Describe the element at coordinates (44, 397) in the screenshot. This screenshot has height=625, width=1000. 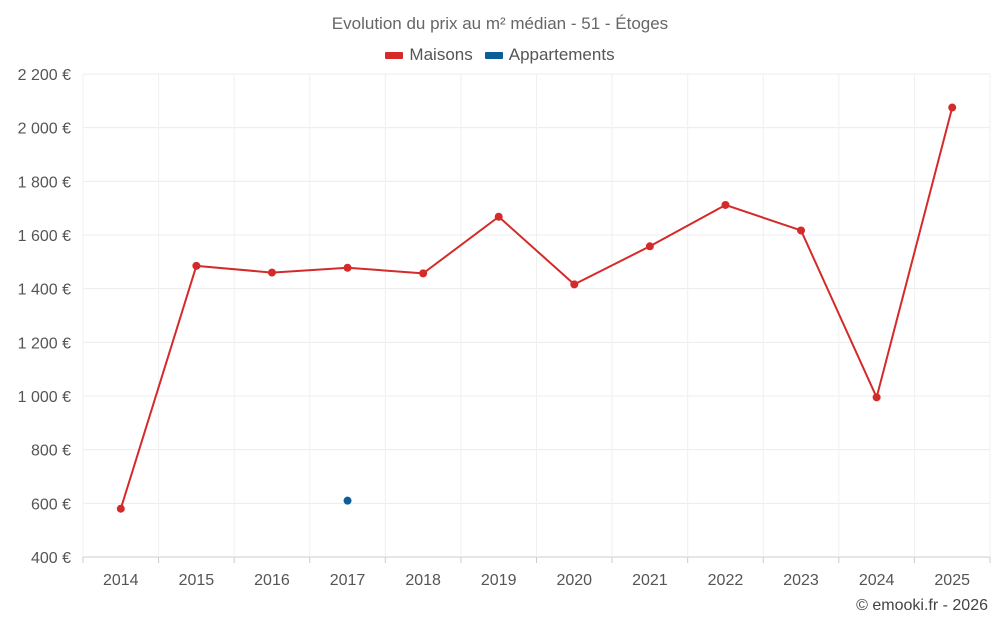
I see `y-tick-label: 1 000 €` at that location.